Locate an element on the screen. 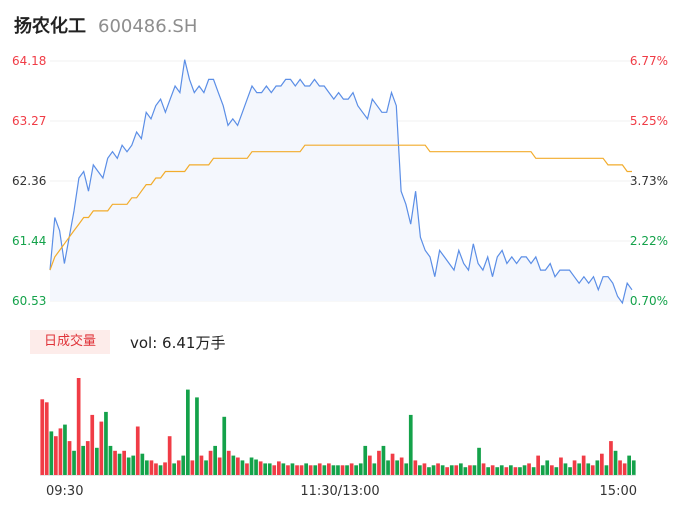  price-axis-tick: 64.18 is located at coordinates (29, 61).